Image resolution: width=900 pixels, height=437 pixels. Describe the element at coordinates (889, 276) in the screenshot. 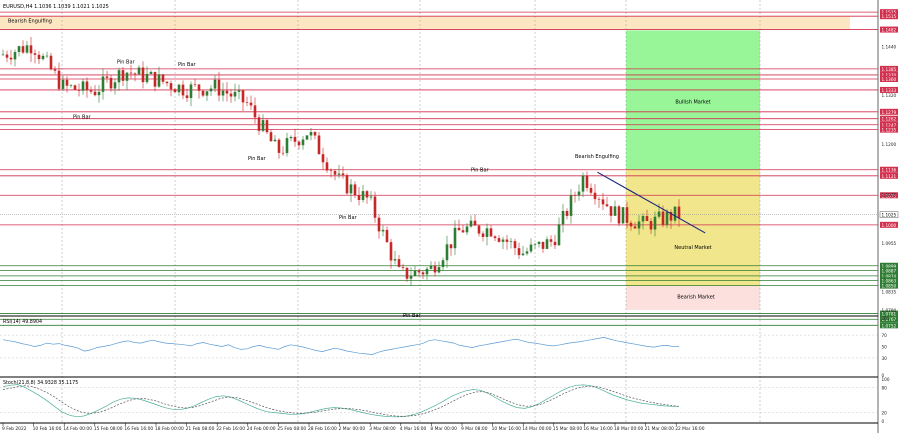

I see `support-level-label: 1.0874` at that location.